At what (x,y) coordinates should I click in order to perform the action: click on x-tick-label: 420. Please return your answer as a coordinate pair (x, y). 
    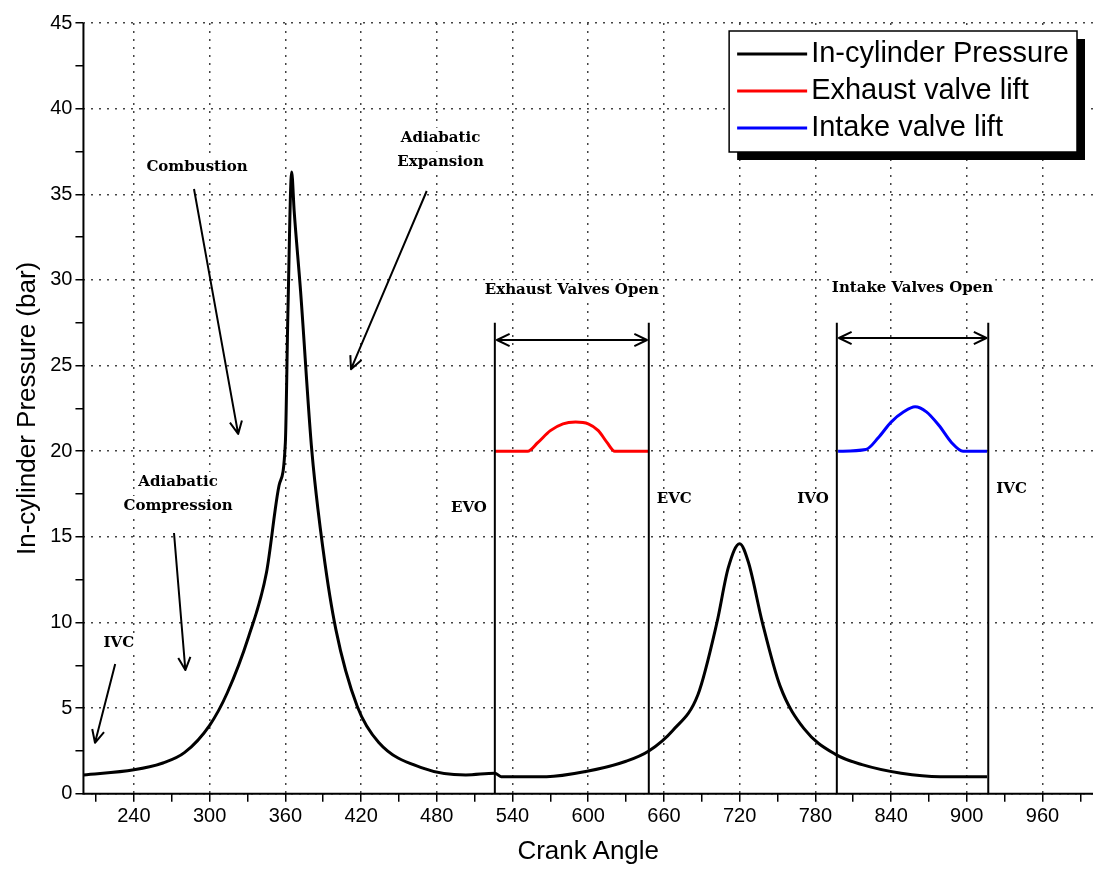
    Looking at the image, I should click on (361, 815).